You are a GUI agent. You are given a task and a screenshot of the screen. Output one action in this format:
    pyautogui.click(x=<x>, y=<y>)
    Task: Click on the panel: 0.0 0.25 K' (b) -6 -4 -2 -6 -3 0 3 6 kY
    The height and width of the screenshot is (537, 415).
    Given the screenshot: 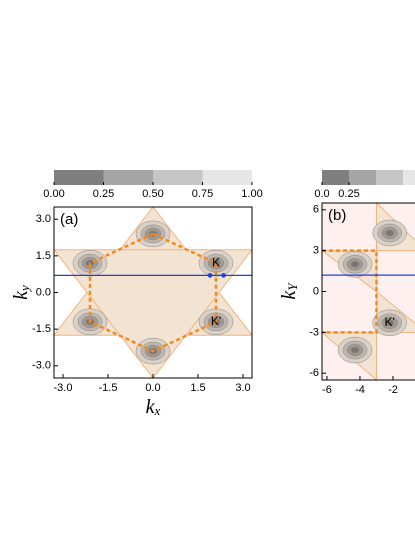 What is the action you would take?
    pyautogui.click(x=346, y=283)
    